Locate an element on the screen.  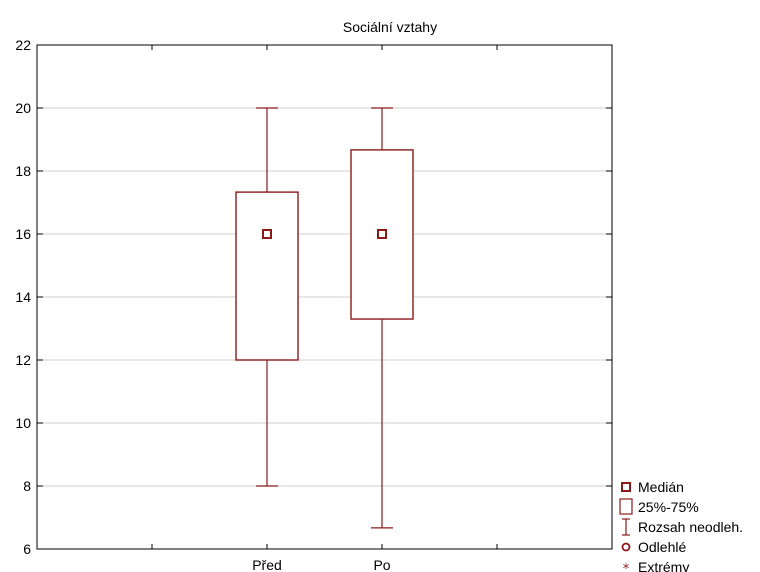
legend-outlier-symbol is located at coordinates (626, 547).